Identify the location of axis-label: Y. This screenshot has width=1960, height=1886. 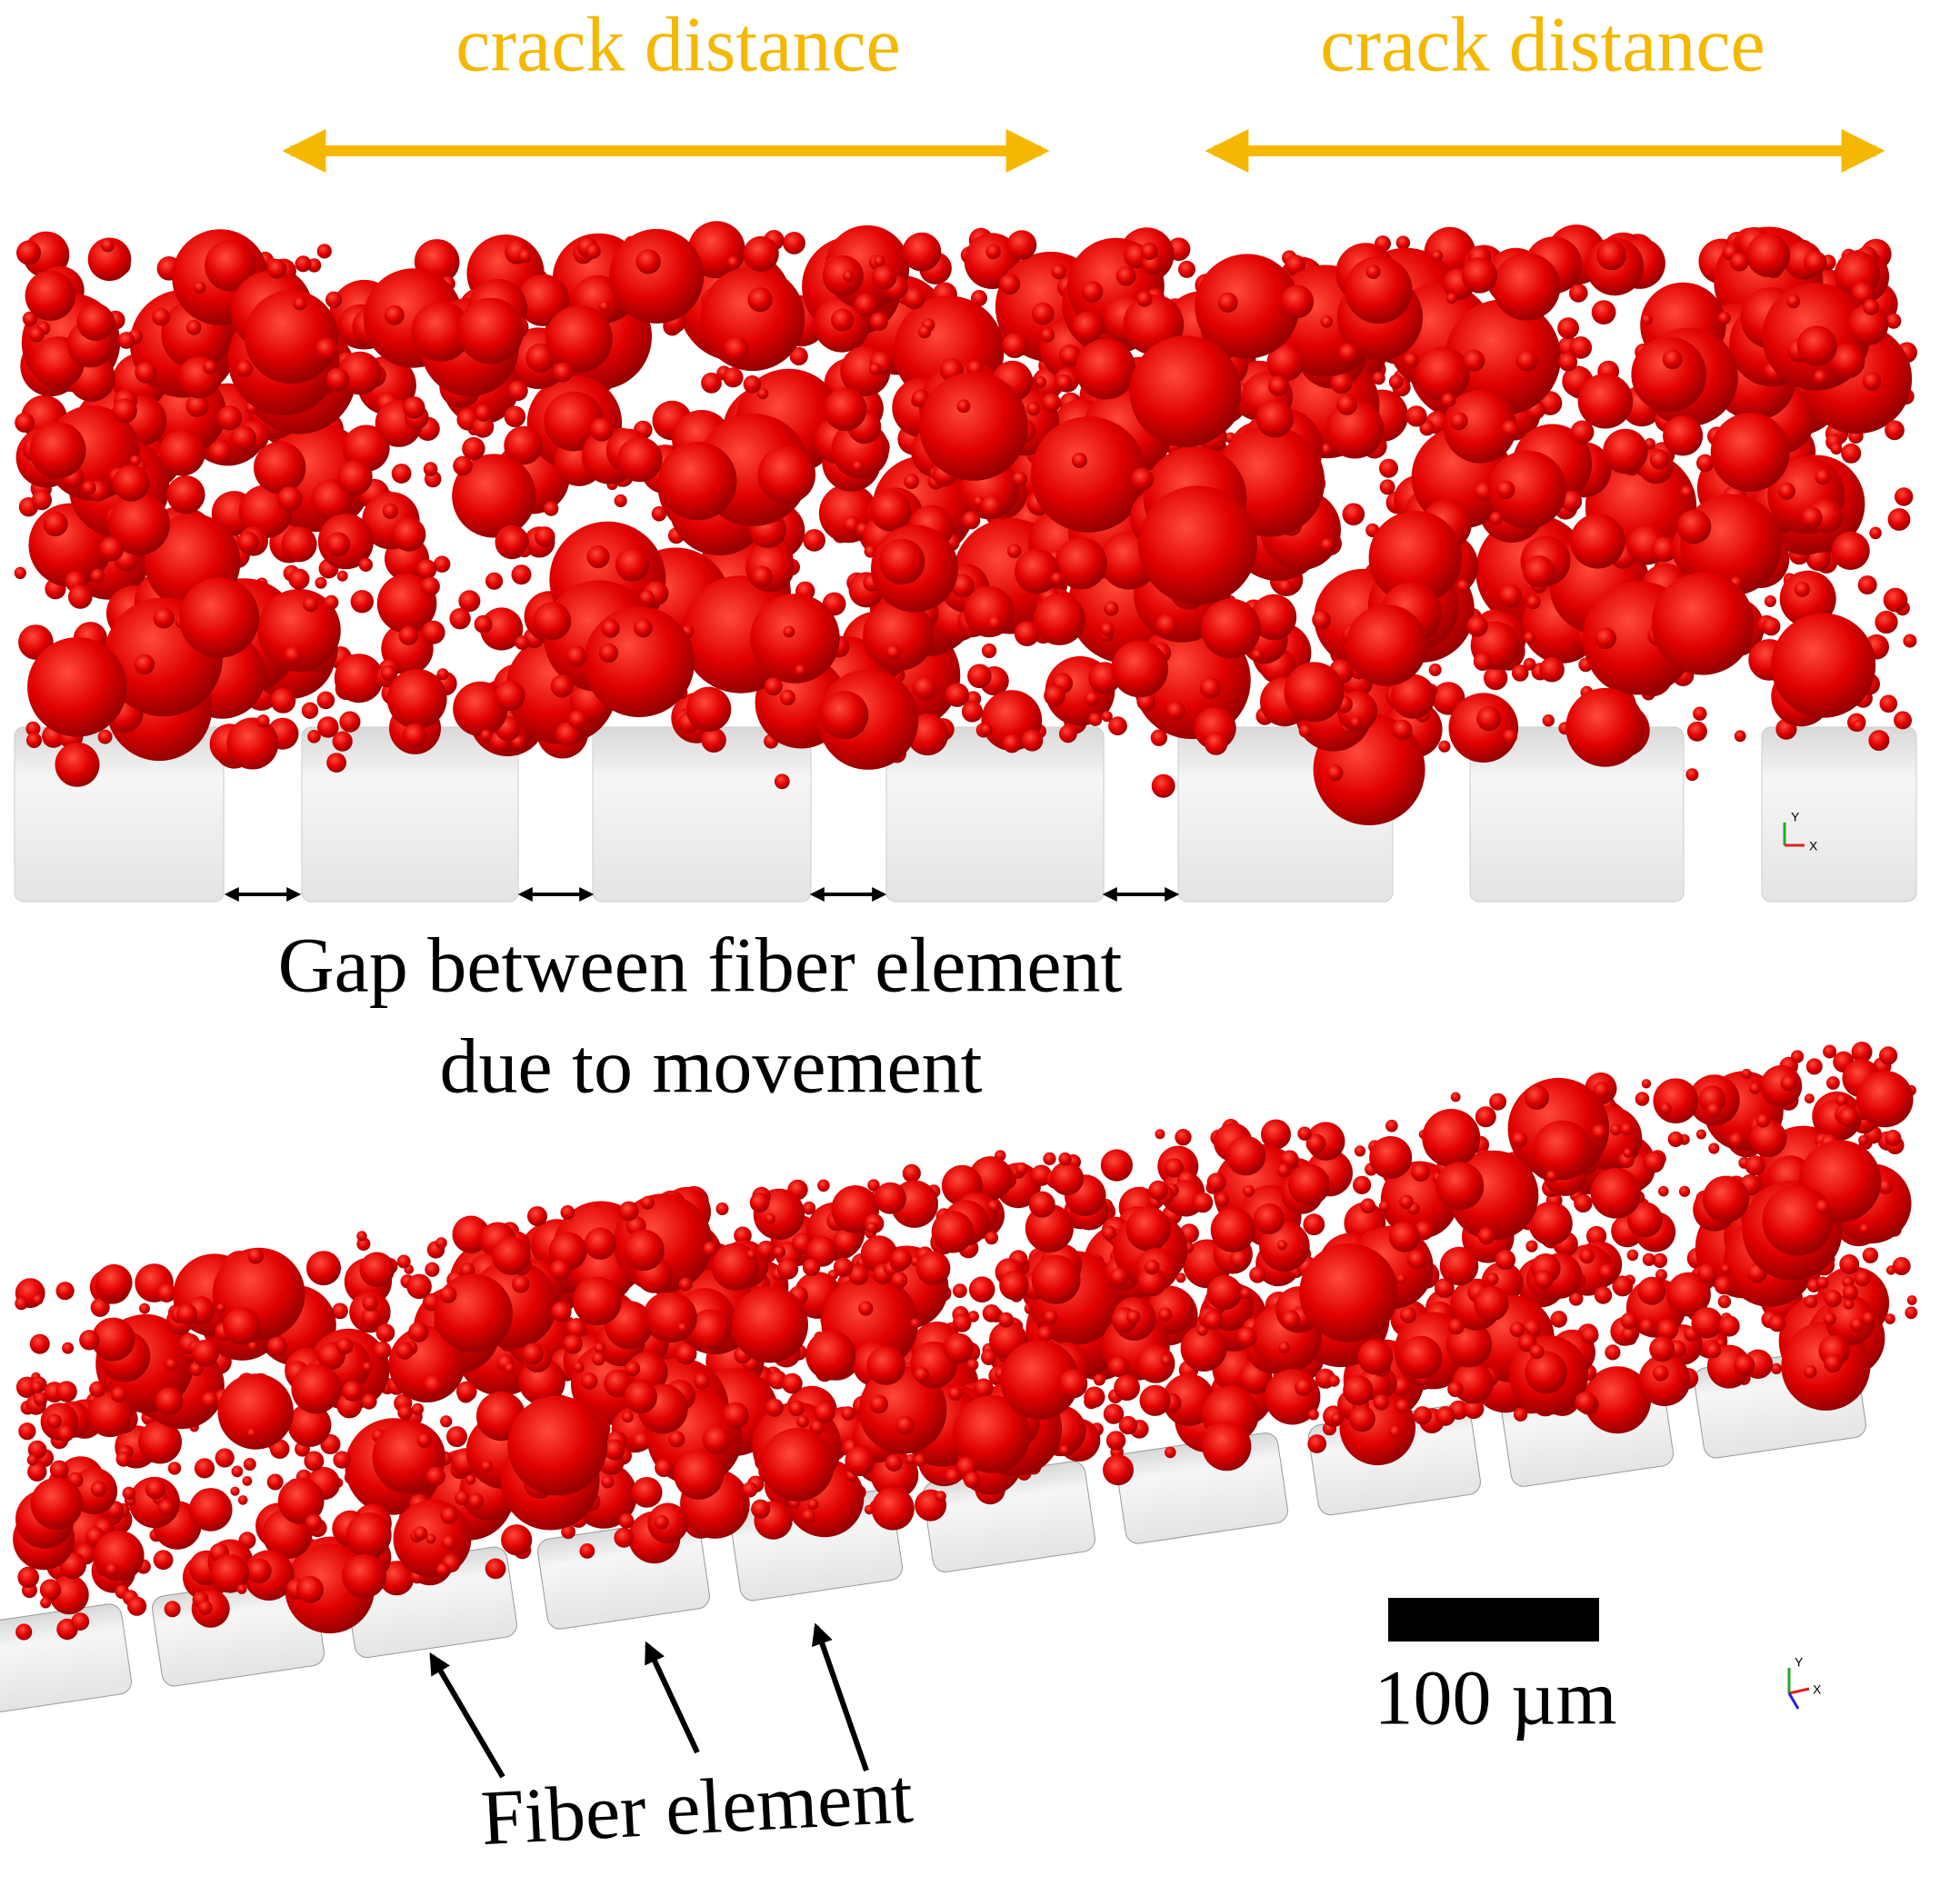
(1800, 1662).